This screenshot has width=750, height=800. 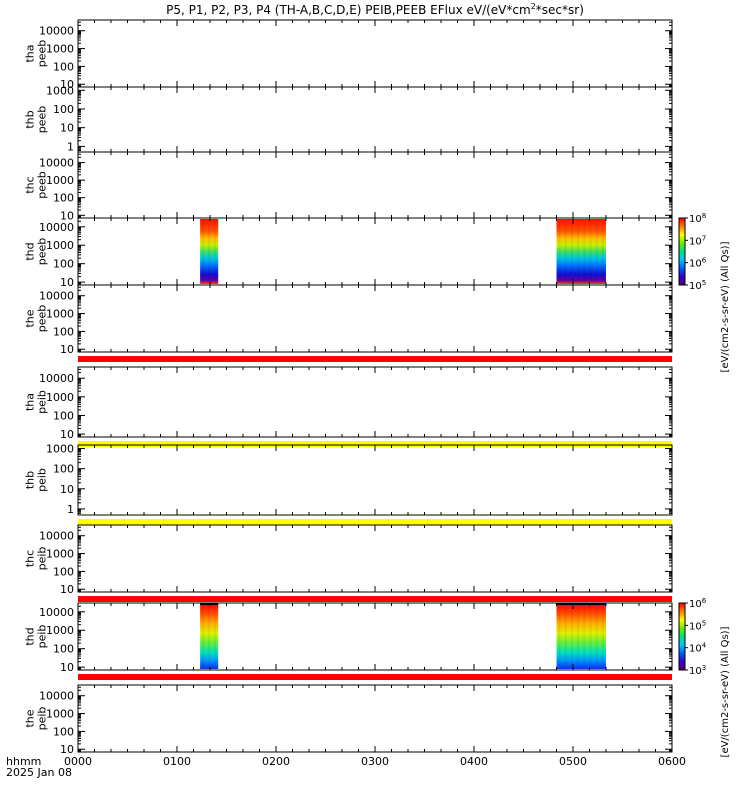 What do you see at coordinates (35, 559) in the screenshot?
I see `panel-ylabel: thcpeib` at bounding box center [35, 559].